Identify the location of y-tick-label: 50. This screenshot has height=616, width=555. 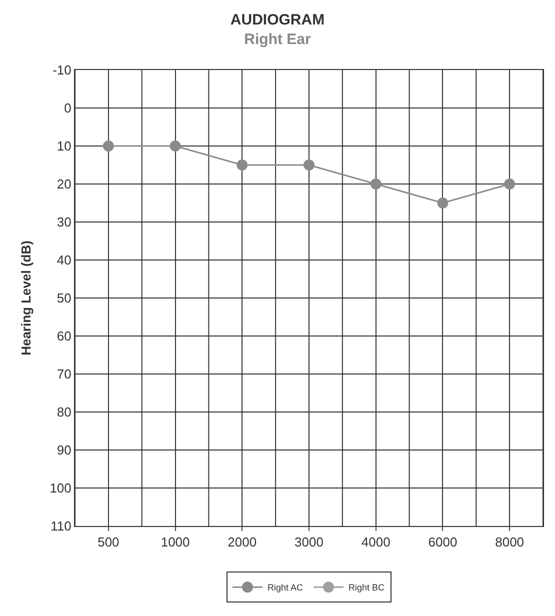
(64, 298).